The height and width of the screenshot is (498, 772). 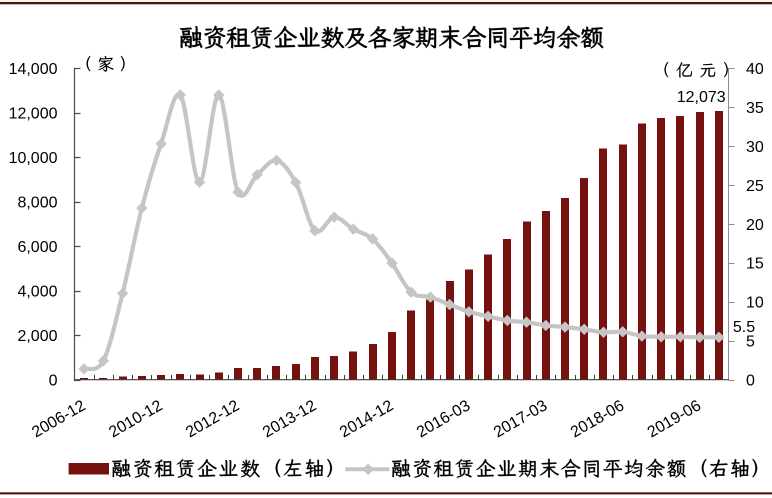 What do you see at coordinates (33, 158) in the screenshot?
I see `svg-text: 10,000` at bounding box center [33, 158].